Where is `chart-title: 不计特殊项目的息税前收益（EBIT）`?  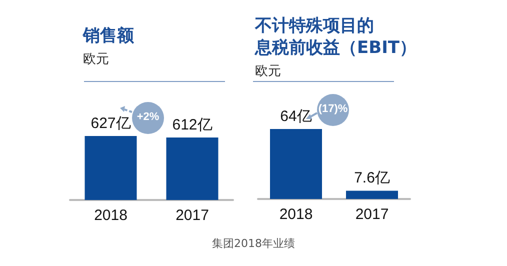 chart-title: 不计特殊项目的息税前收益（EBIT） is located at coordinates (335, 37).